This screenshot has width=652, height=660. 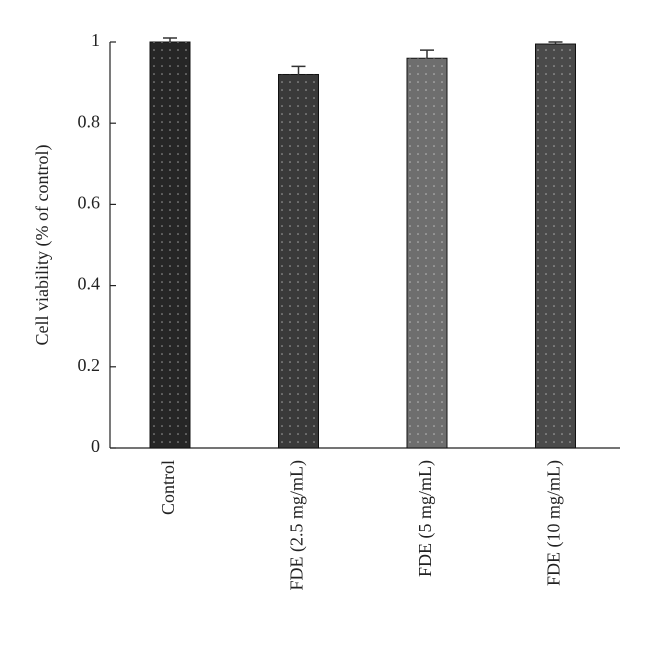 What do you see at coordinates (89, 203) in the screenshot?
I see `y-tick-label: 0.6` at bounding box center [89, 203].